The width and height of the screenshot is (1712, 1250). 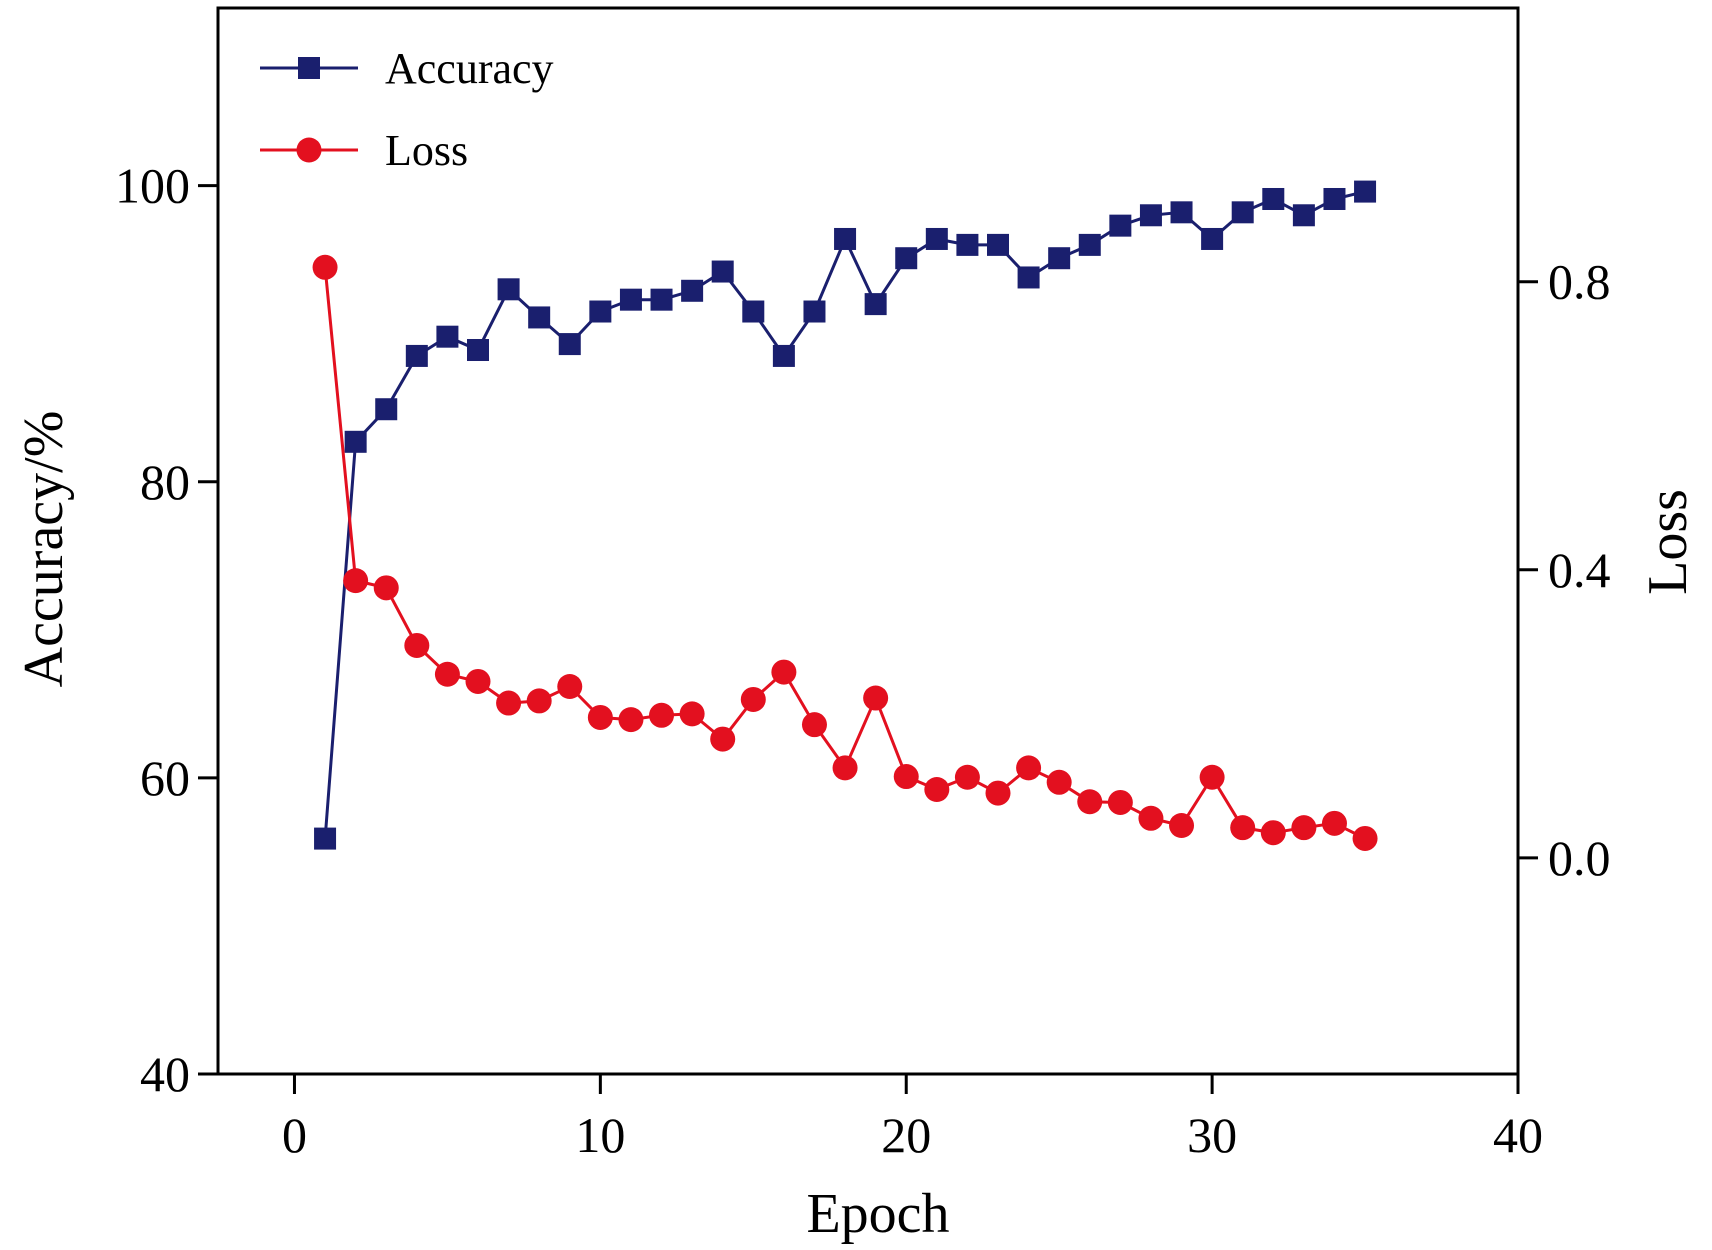 I want to click on legend-item-accuracy: Accuracy, so click(x=407, y=68).